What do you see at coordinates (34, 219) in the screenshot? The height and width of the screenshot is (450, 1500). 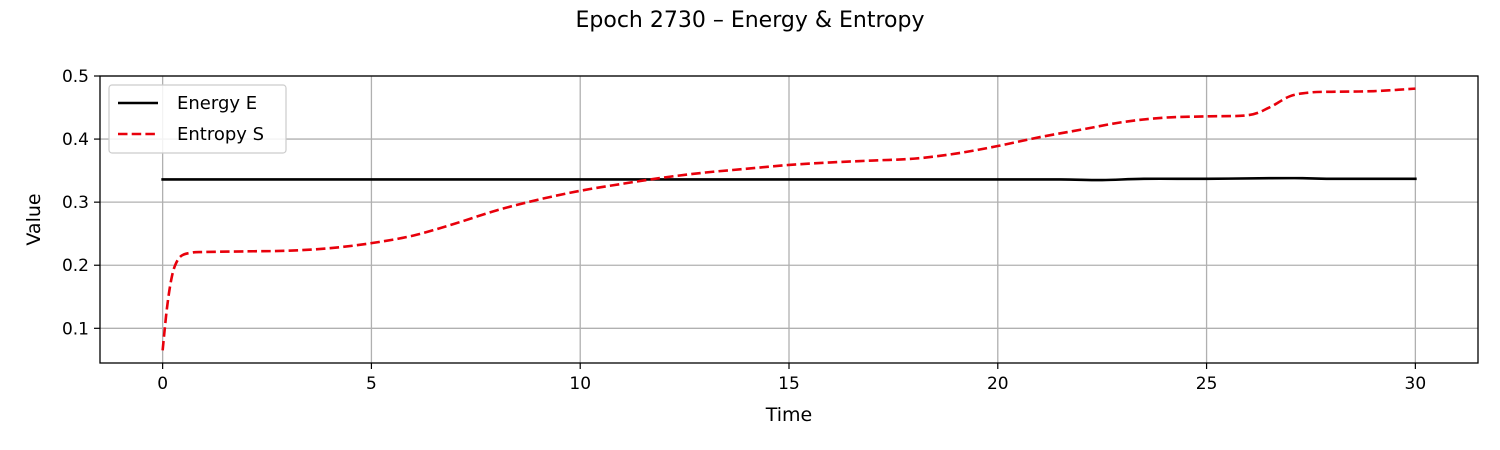 I see `y-axis-label: Value` at bounding box center [34, 219].